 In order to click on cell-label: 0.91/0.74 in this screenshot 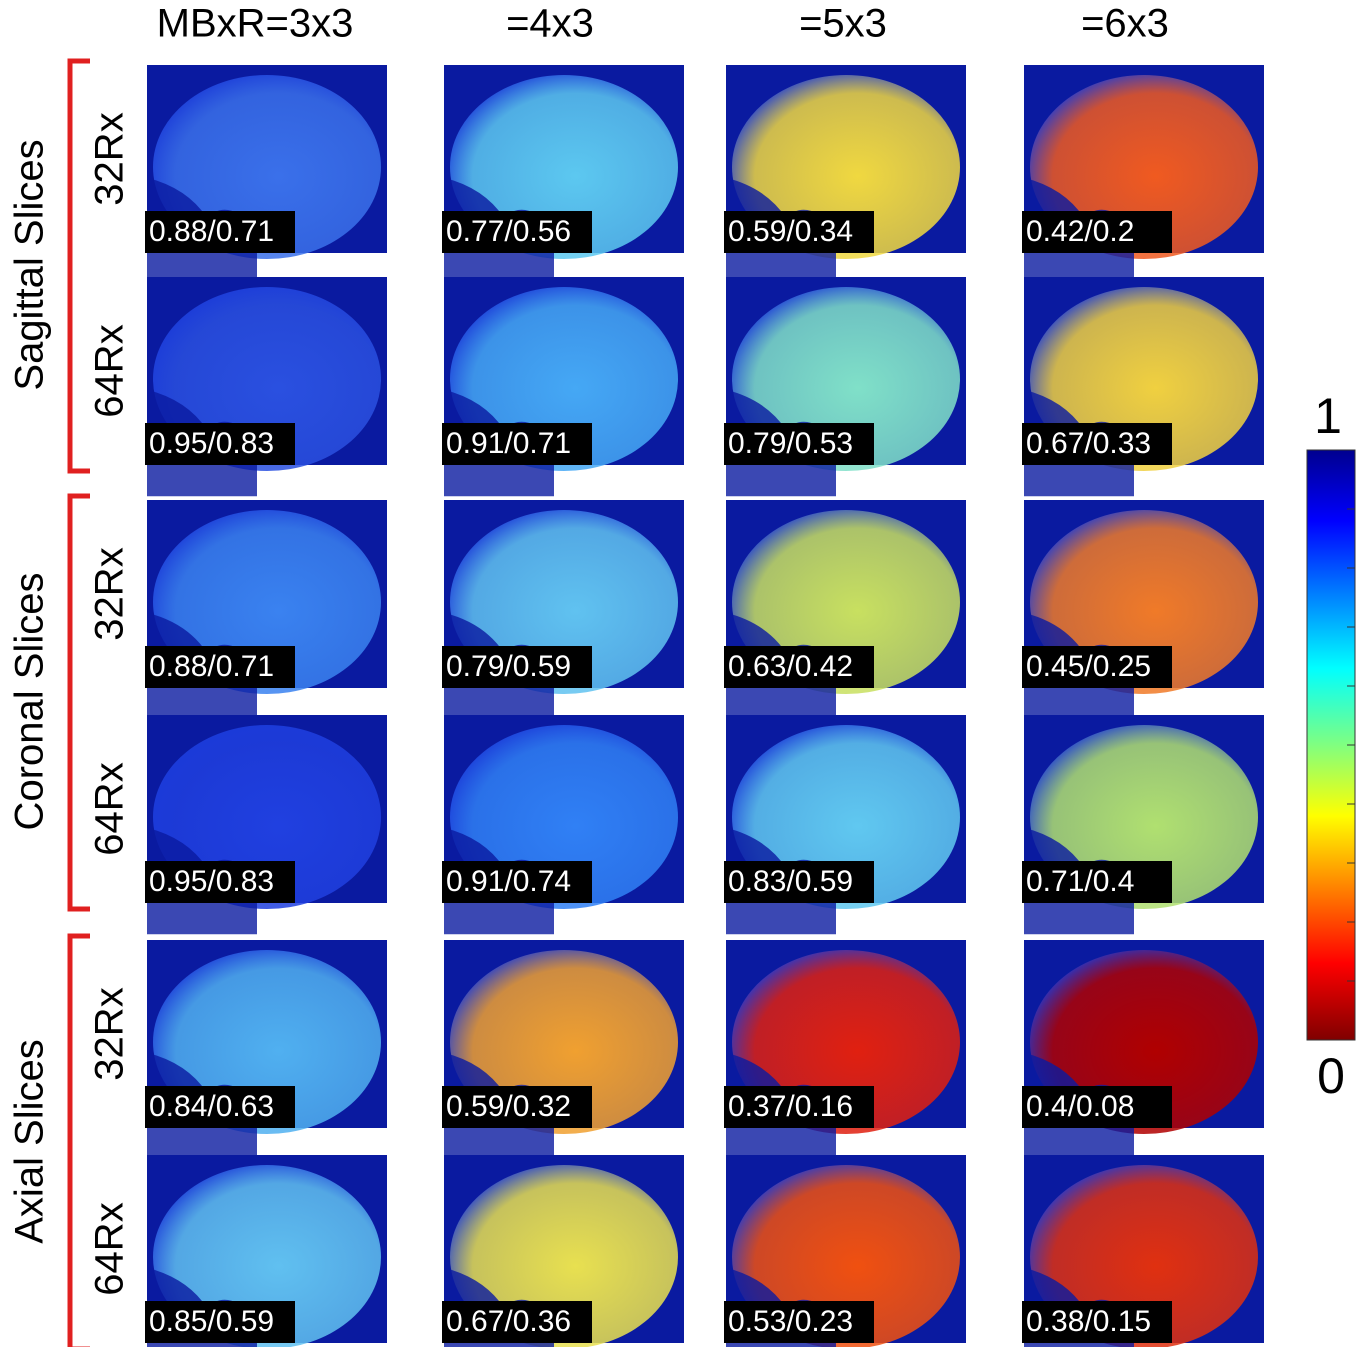, I will do `click(508, 881)`.